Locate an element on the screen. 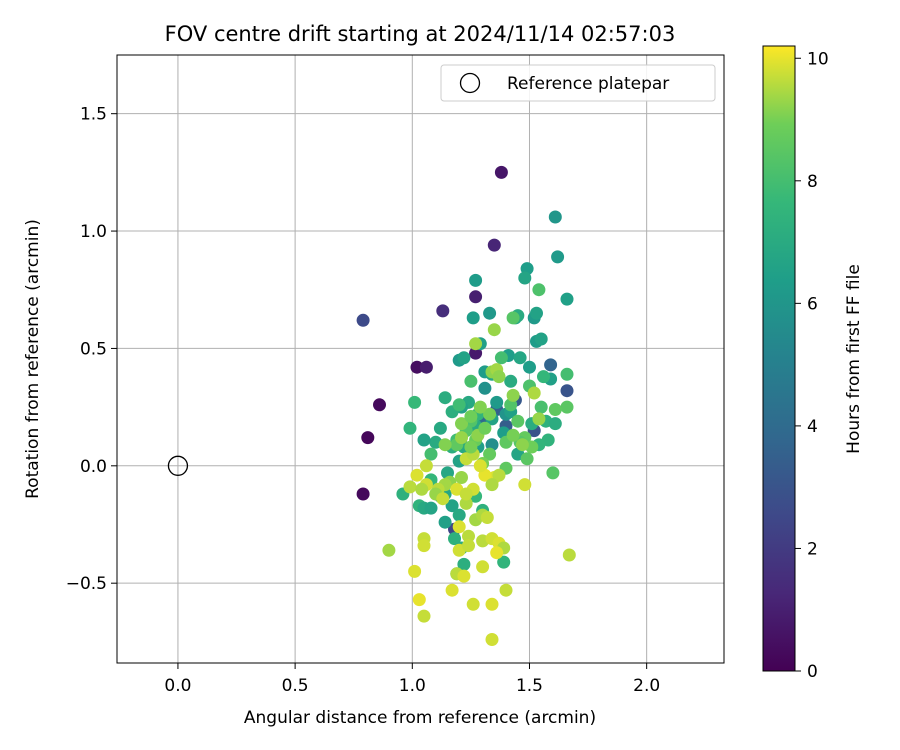 The height and width of the screenshot is (750, 900). y-tick-label: 1.5 is located at coordinates (93, 115).